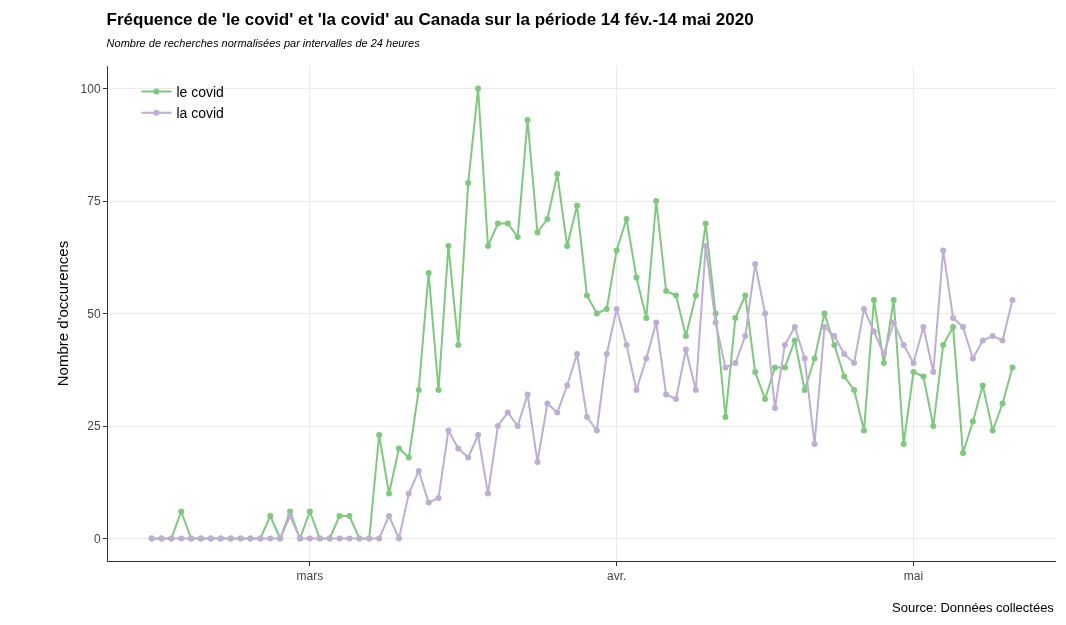  Describe the element at coordinates (310, 576) in the screenshot. I see `x-tick-label: mars` at that location.